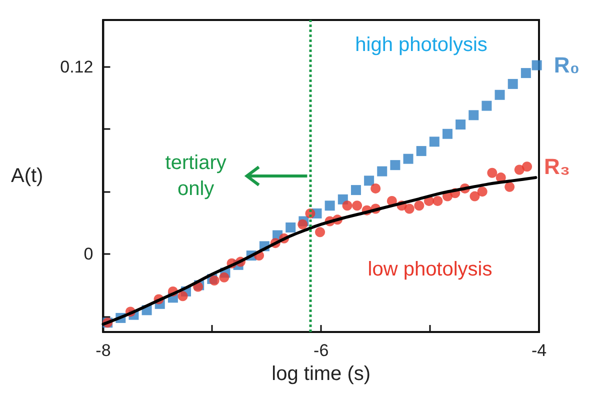 Image resolution: width=589 pixels, height=411 pixels. I want to click on series-label: R₃, so click(557, 167).